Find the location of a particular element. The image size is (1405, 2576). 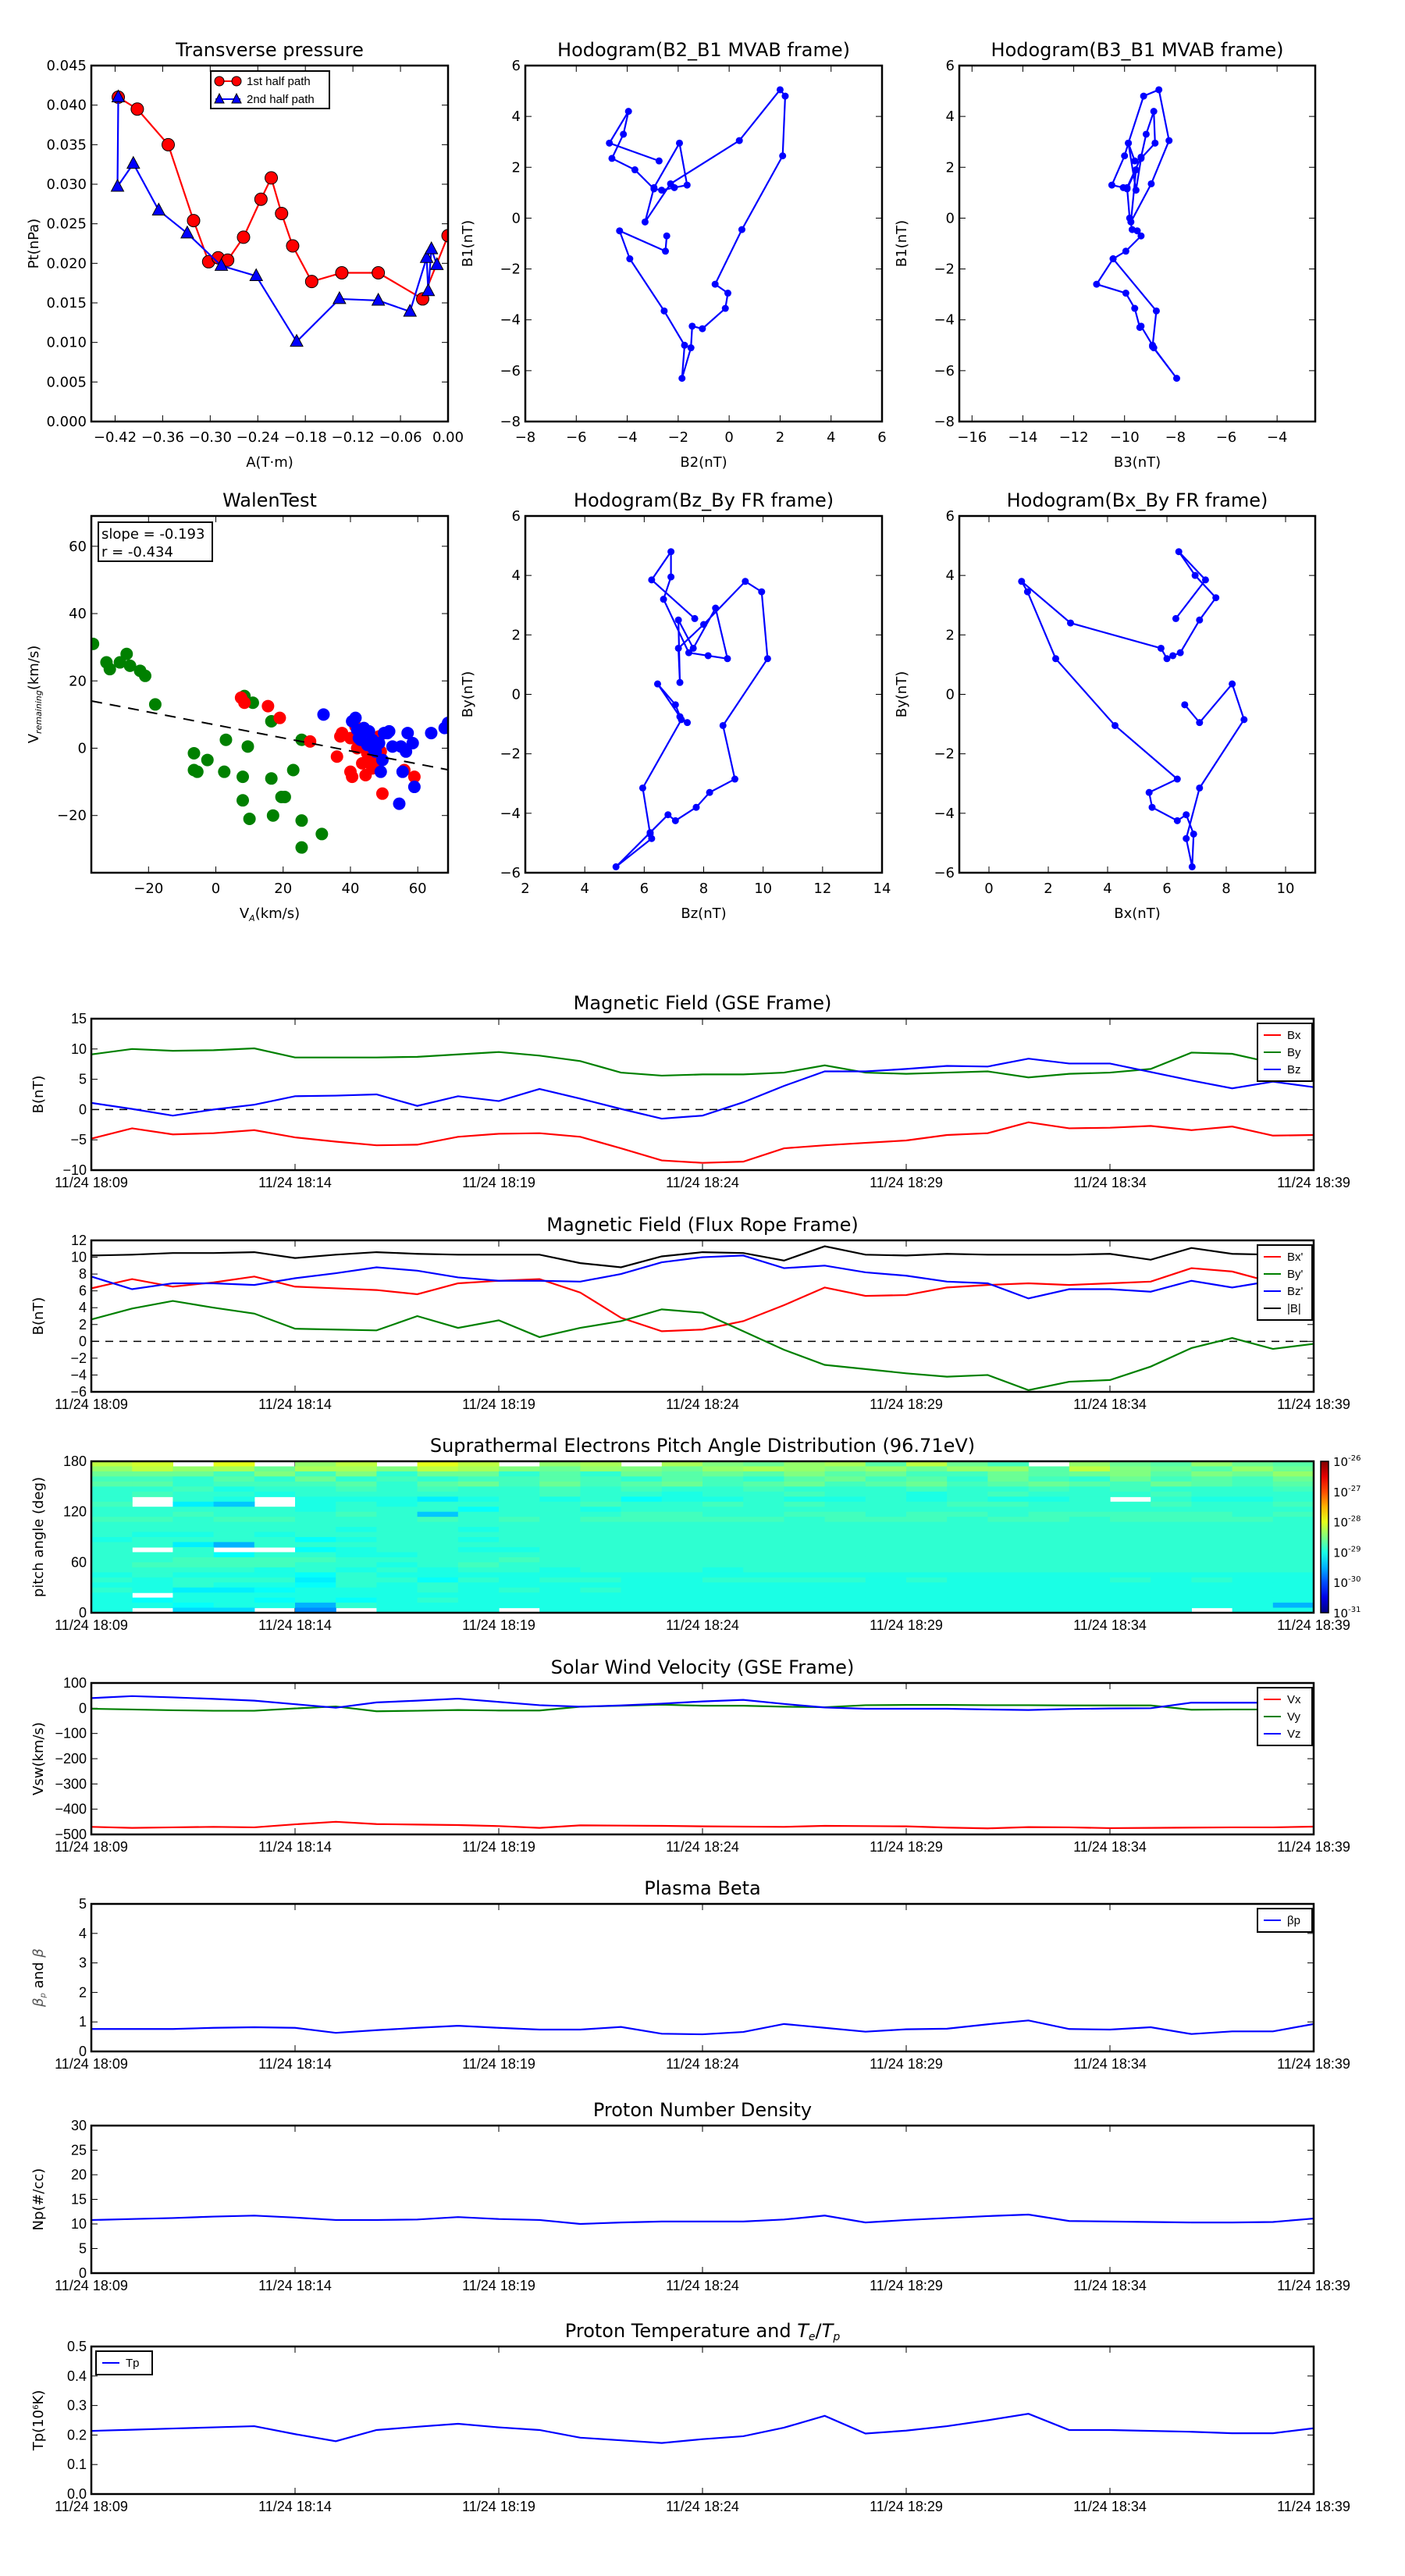

x-tick-label: −4 is located at coordinates (627, 437).